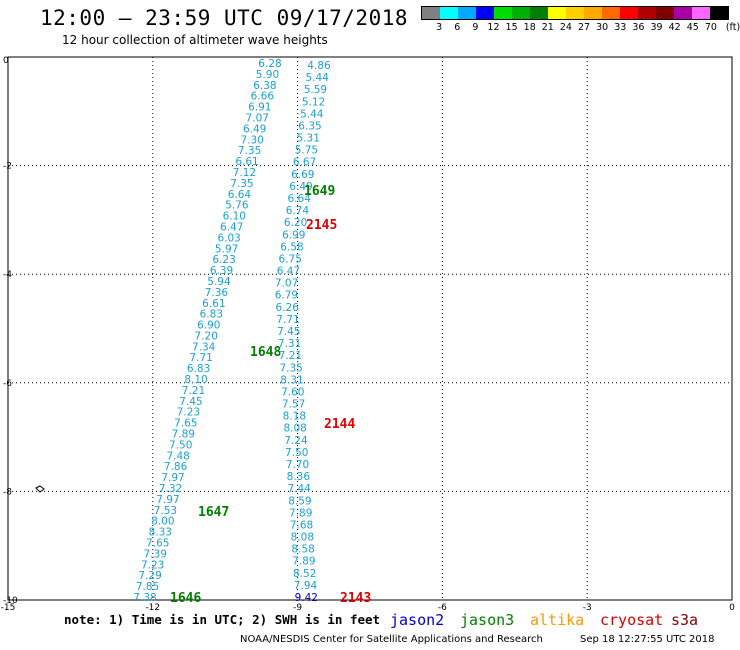  What do you see at coordinates (638, 27) in the screenshot?
I see `color-scale-label: 36` at bounding box center [638, 27].